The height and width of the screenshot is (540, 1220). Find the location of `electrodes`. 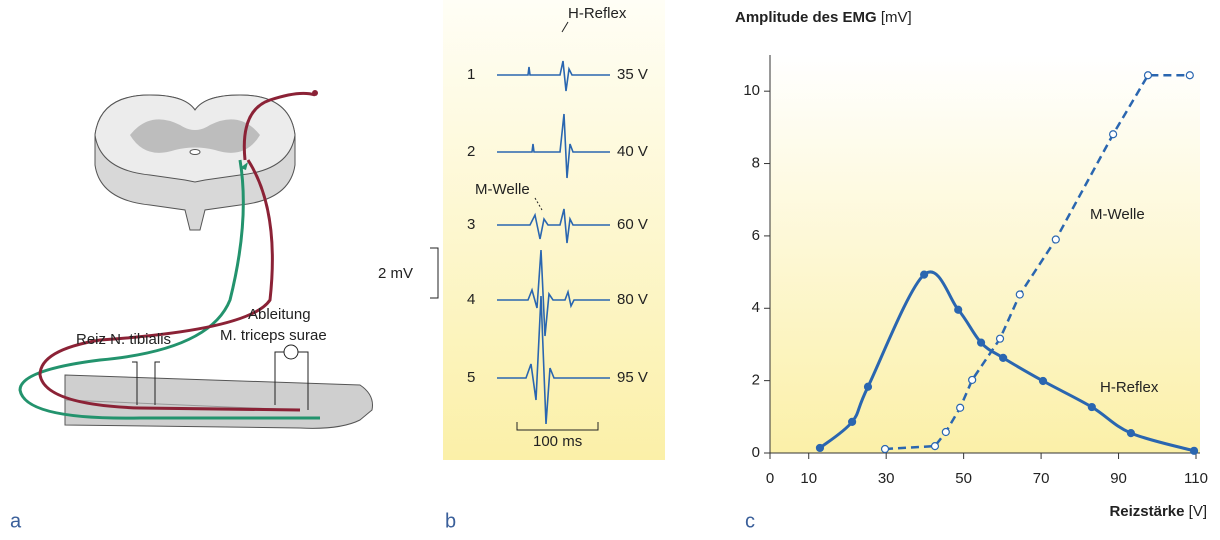

electrodes is located at coordinates (220, 380).